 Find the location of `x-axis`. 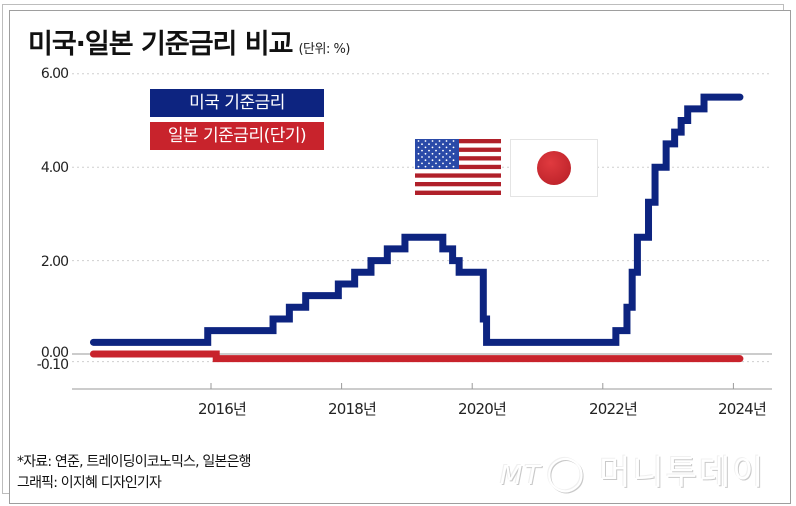

x-axis is located at coordinates (422, 386).